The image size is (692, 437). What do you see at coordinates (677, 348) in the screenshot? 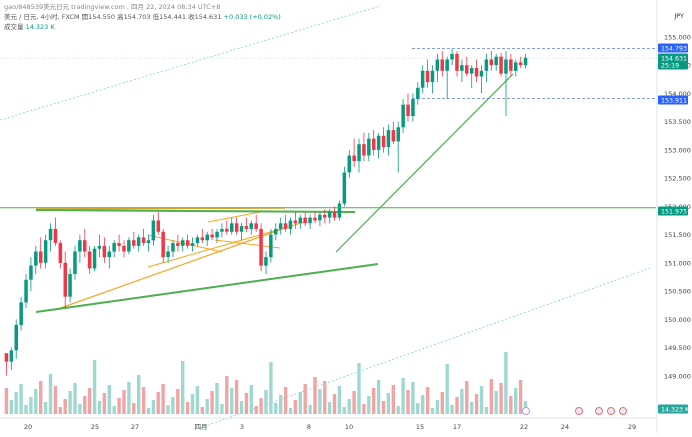
I see `y-tick-label: 149.500` at bounding box center [677, 348].